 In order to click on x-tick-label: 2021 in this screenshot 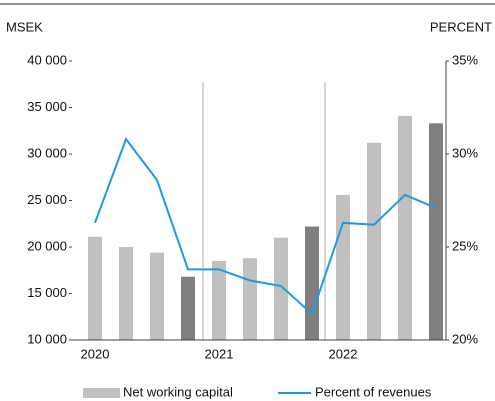, I will do `click(219, 353)`.